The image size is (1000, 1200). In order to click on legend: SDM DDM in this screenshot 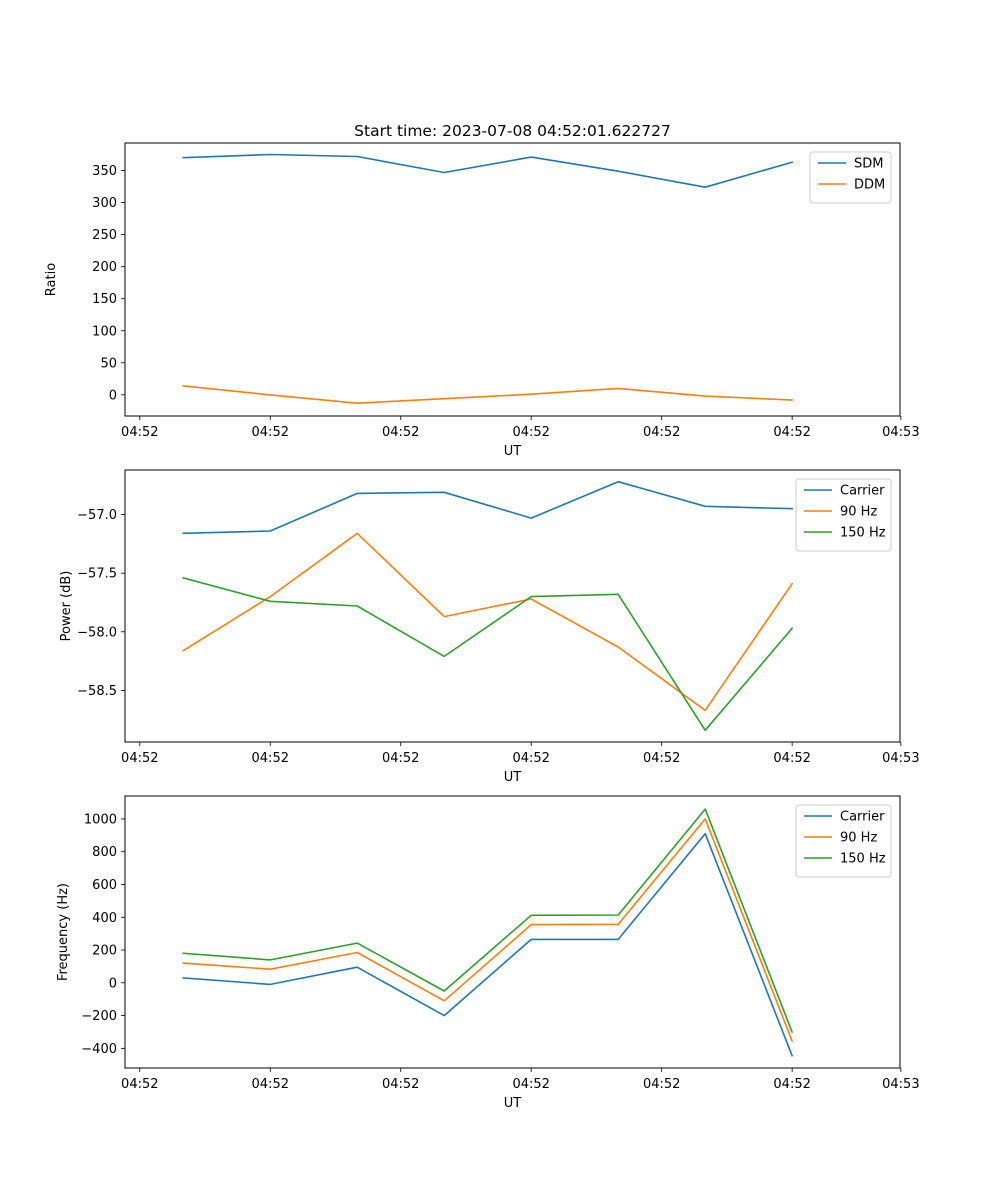, I will do `click(850, 177)`.